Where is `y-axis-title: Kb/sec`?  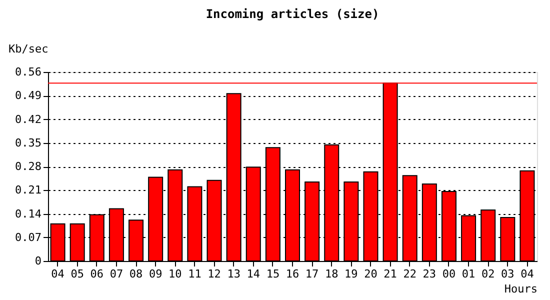 y-axis-title: Kb/sec is located at coordinates (28, 49).